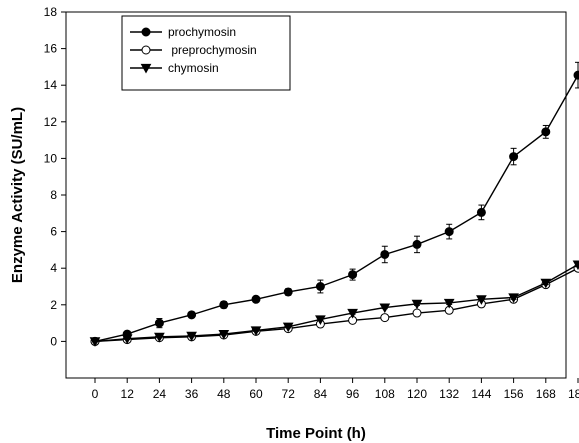  I want to click on x-tick-label: 48, so click(224, 394).